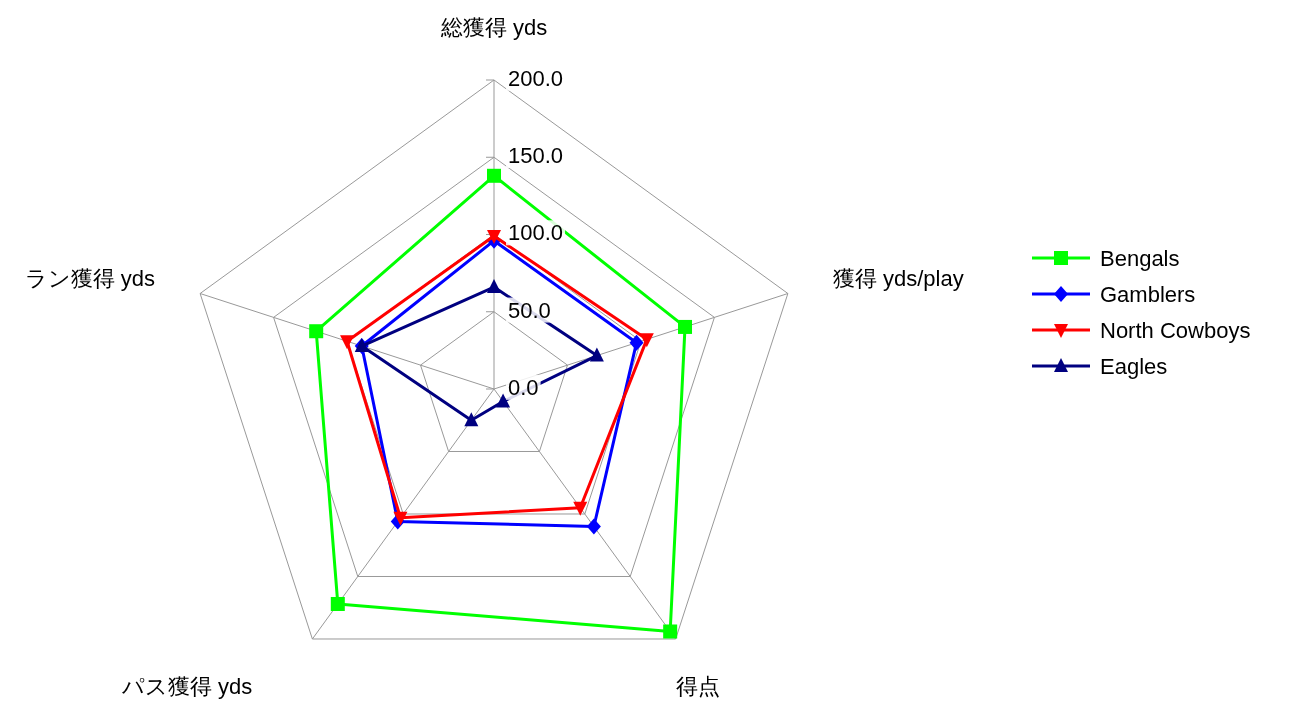 This screenshot has height=715, width=1294. I want to click on spoke-label: パス獲得 yds, so click(187, 686).